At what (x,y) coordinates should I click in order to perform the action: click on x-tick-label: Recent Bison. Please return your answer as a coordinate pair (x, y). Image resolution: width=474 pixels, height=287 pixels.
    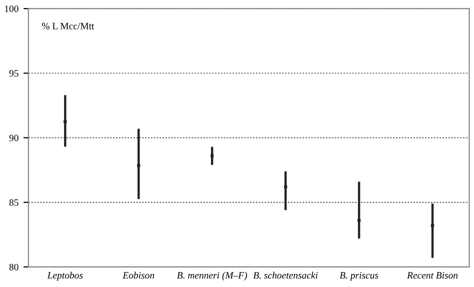
    Looking at the image, I should click on (432, 275).